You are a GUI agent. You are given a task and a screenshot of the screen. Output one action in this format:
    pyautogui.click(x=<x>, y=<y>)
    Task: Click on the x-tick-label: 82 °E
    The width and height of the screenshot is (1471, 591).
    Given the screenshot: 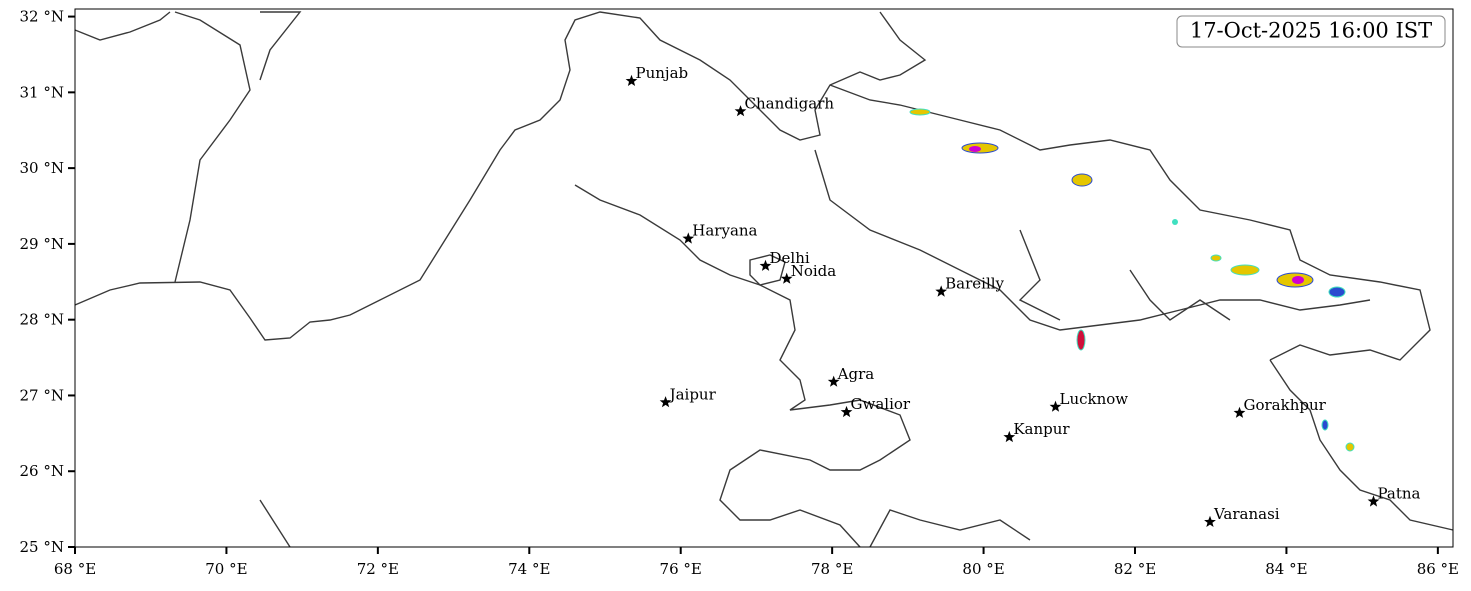 What is the action you would take?
    pyautogui.click(x=1135, y=569)
    